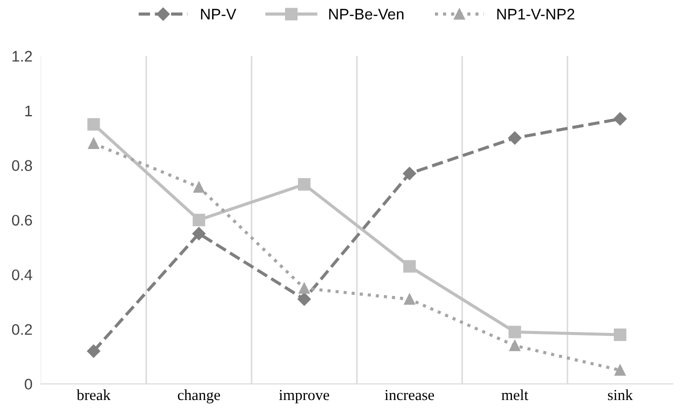  Describe the element at coordinates (218, 14) in the screenshot. I see `legend-label: NP-V` at that location.